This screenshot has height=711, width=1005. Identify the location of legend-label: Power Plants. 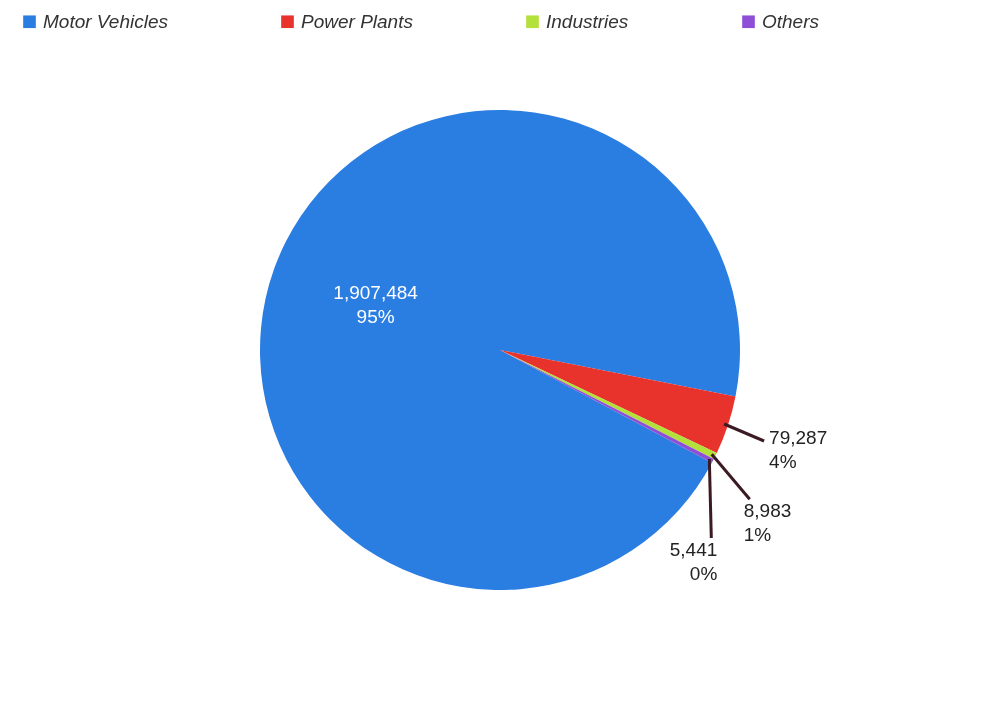
(357, 21).